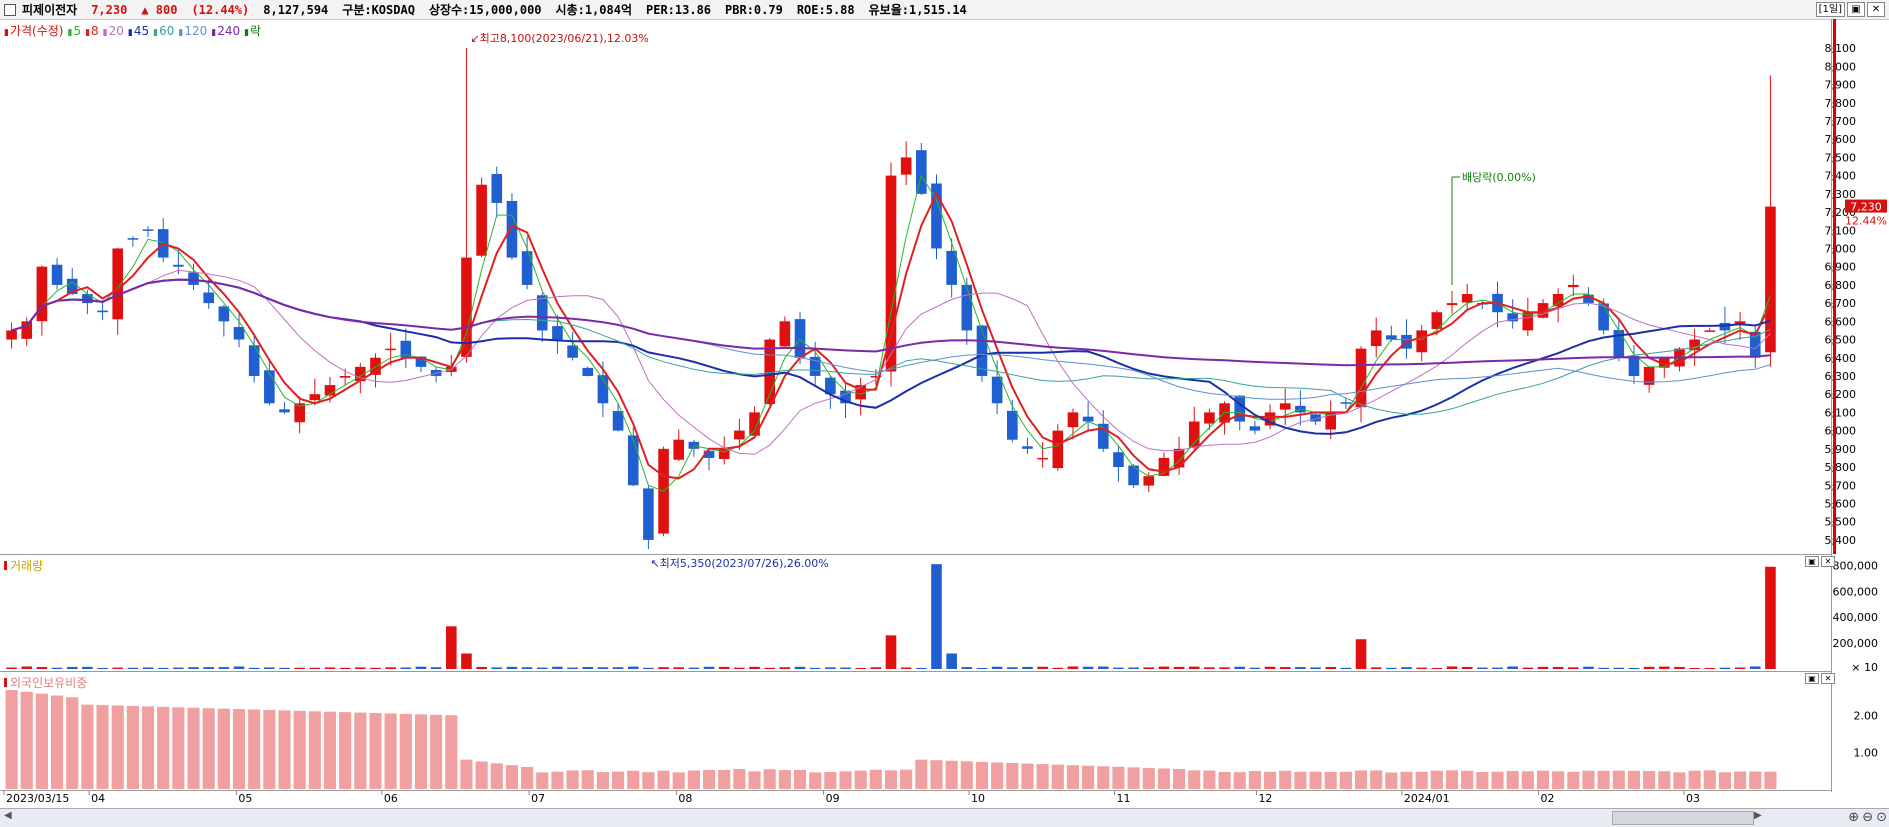  Describe the element at coordinates (1683, 818) in the screenshot. I see `horizontal-scrollbar` at that location.